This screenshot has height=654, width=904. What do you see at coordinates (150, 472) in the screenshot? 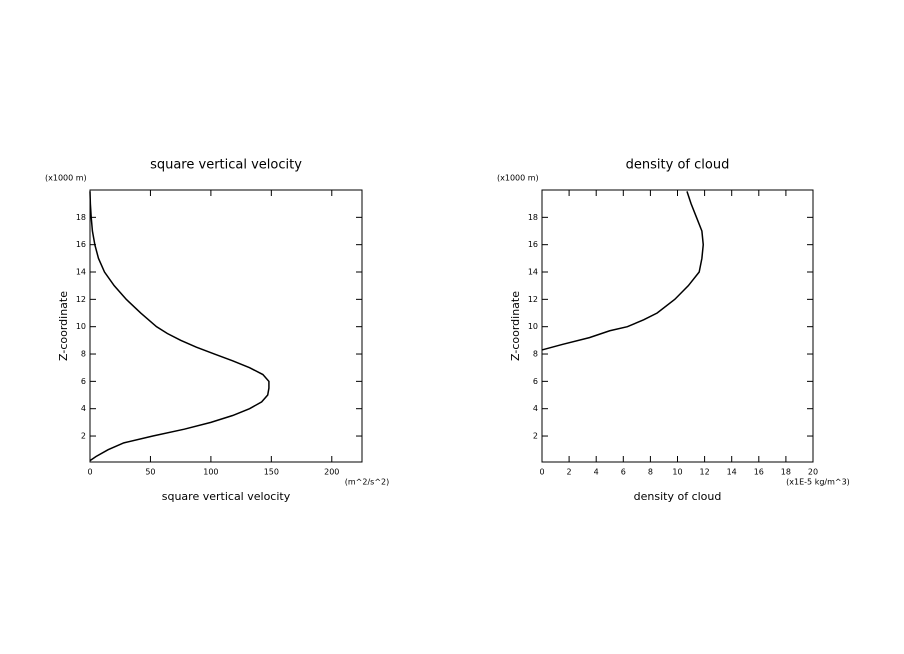
I see `x-tick-label: 50` at bounding box center [150, 472].